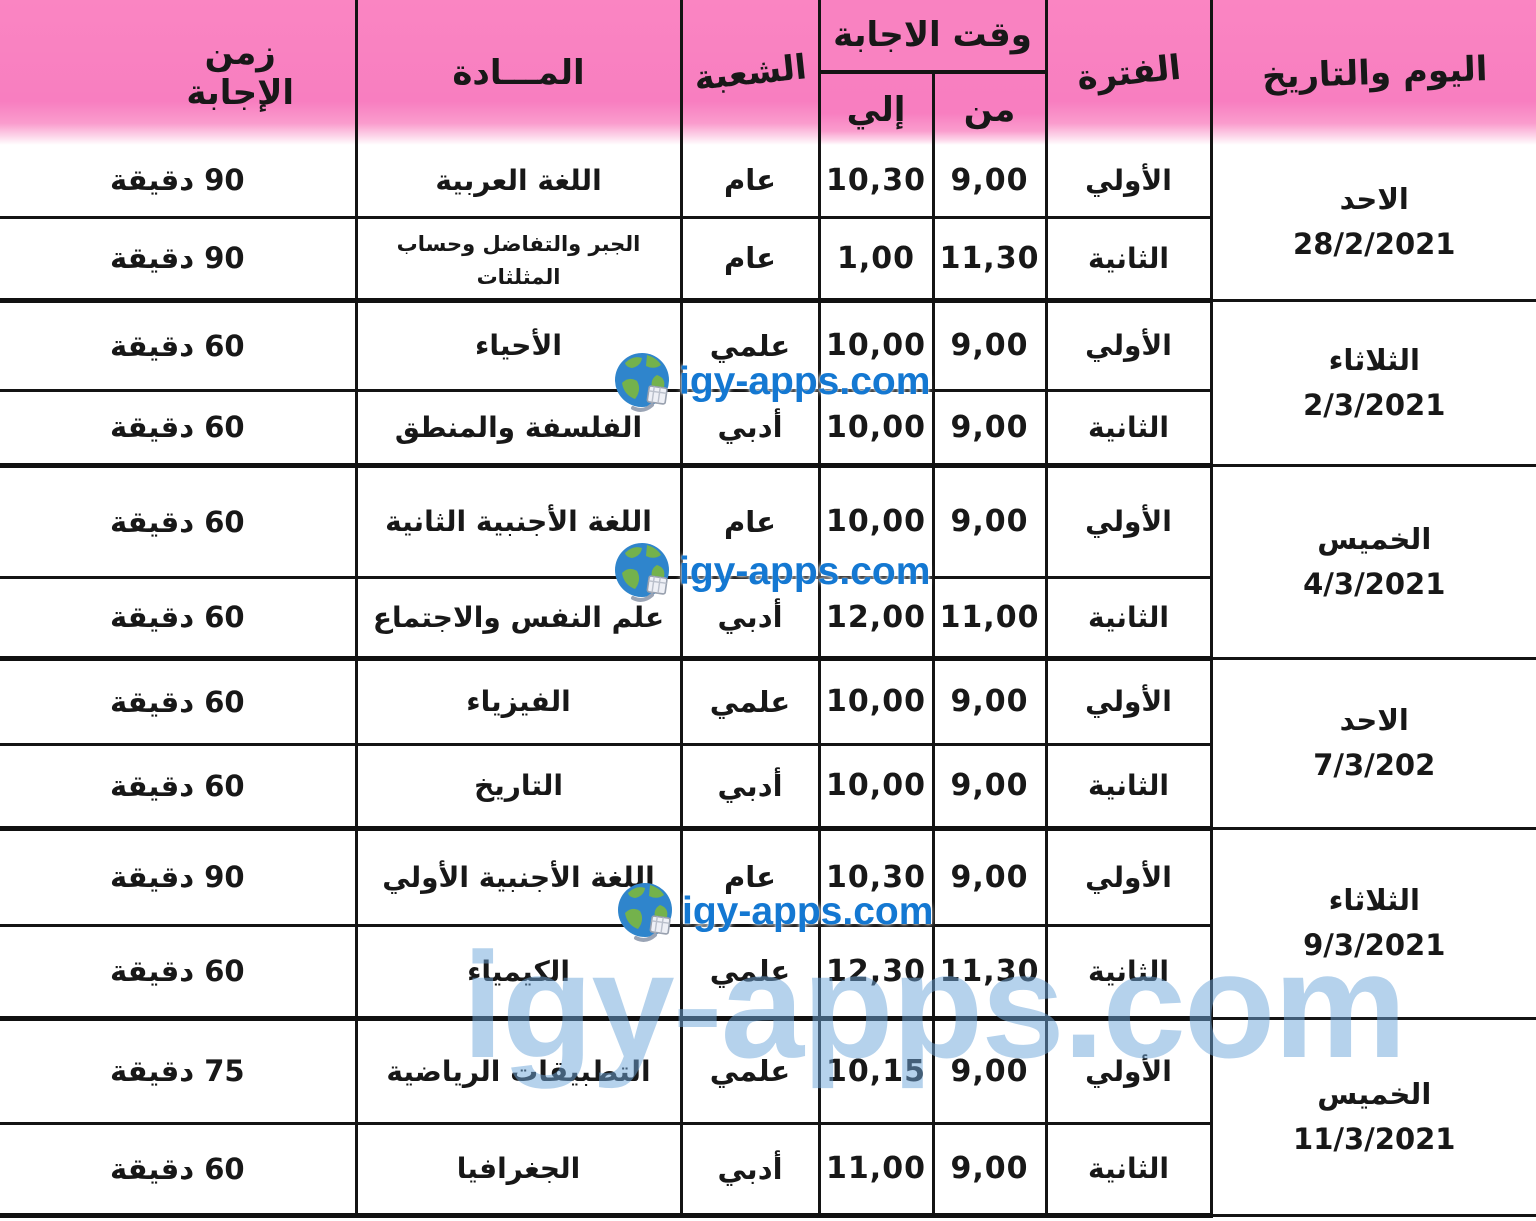 This screenshot has height=1221, width=1536. Describe the element at coordinates (1374, 243) in the screenshot. I see `day-date: 28/2/2021` at that location.